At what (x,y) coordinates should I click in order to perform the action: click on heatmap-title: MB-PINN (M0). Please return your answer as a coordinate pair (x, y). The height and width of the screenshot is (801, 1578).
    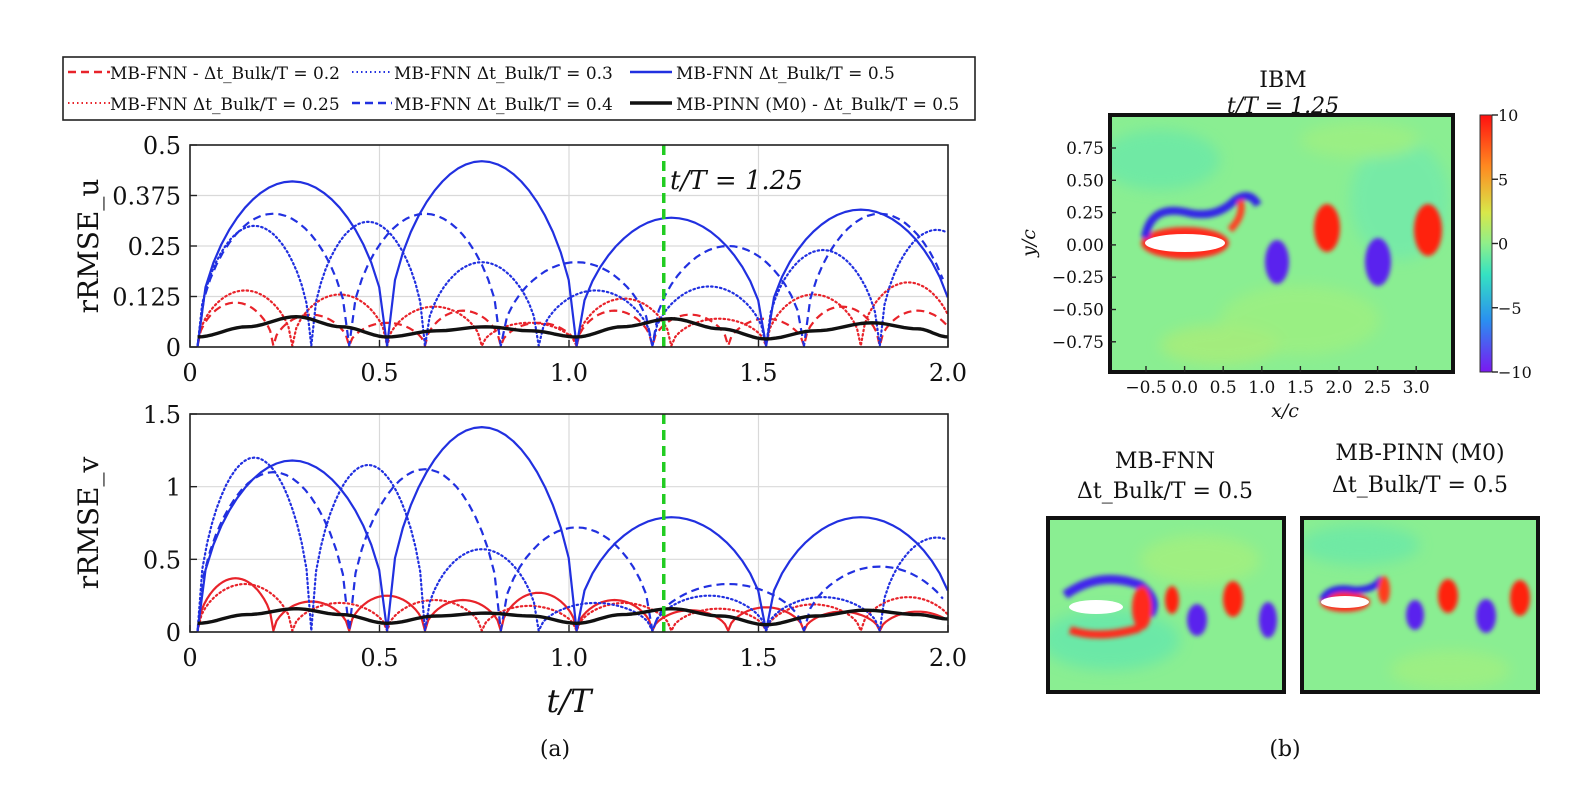
    Looking at the image, I should click on (1419, 453).